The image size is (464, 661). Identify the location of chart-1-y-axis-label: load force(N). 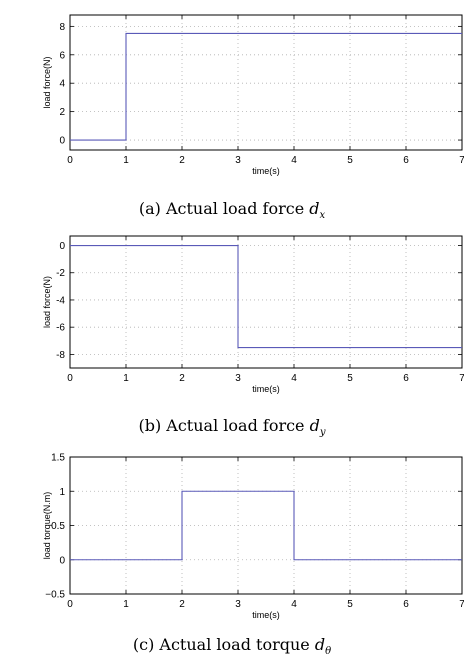
(47, 82).